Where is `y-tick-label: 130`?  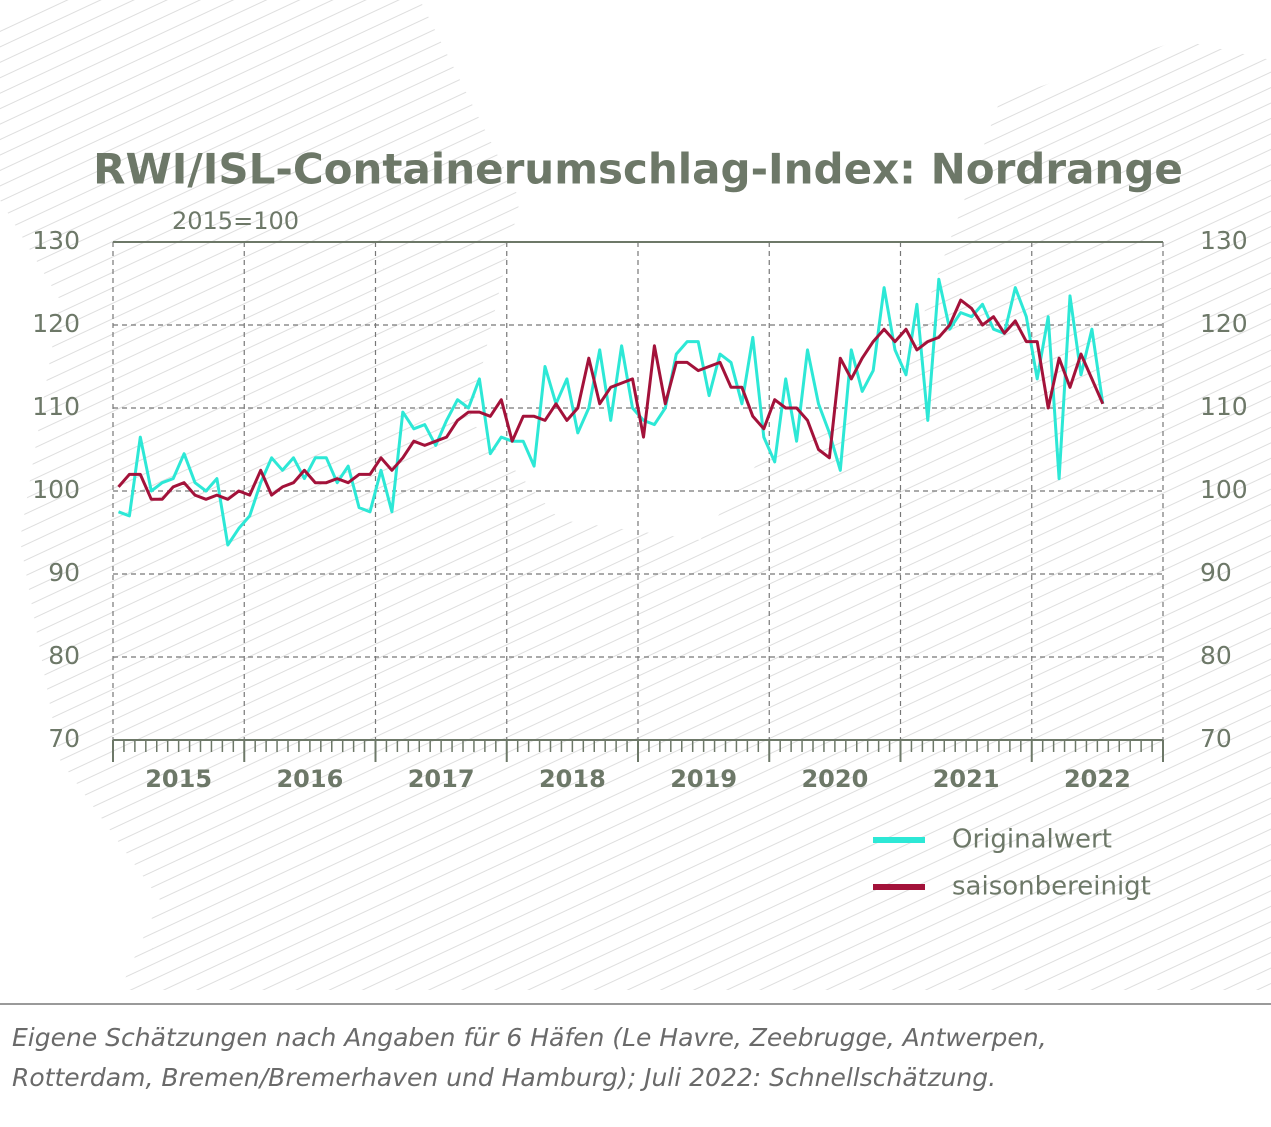
y-tick-label: 130 is located at coordinates (56, 240).